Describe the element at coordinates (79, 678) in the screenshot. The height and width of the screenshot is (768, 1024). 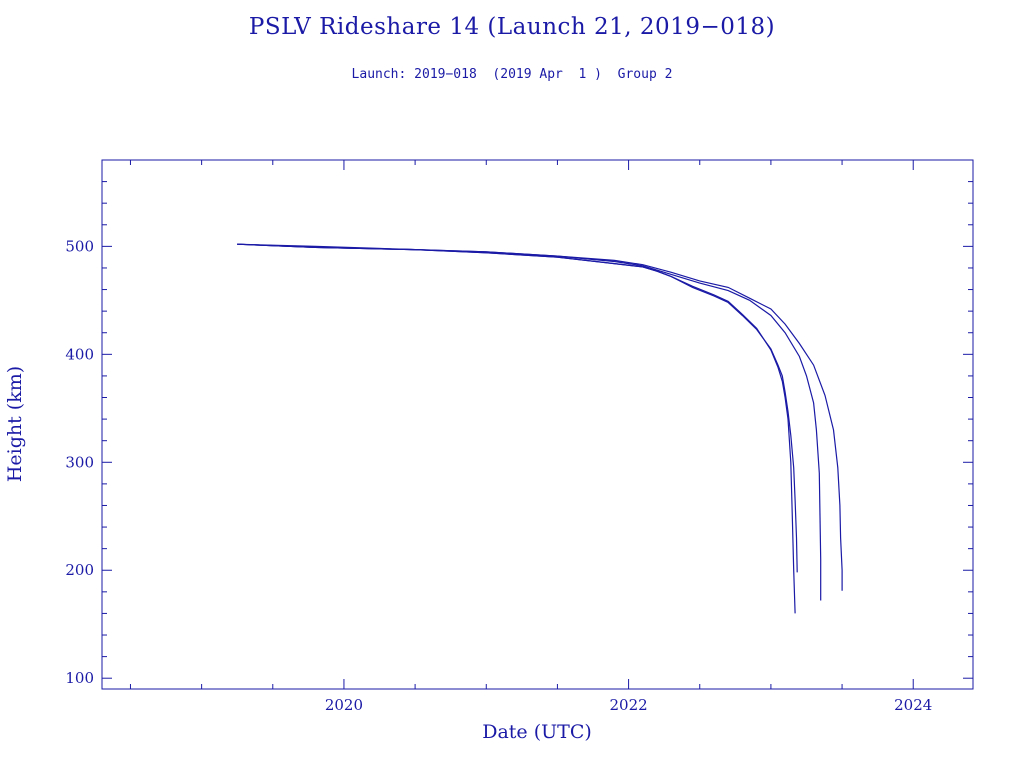
I see `y-tick-label: 100` at that location.